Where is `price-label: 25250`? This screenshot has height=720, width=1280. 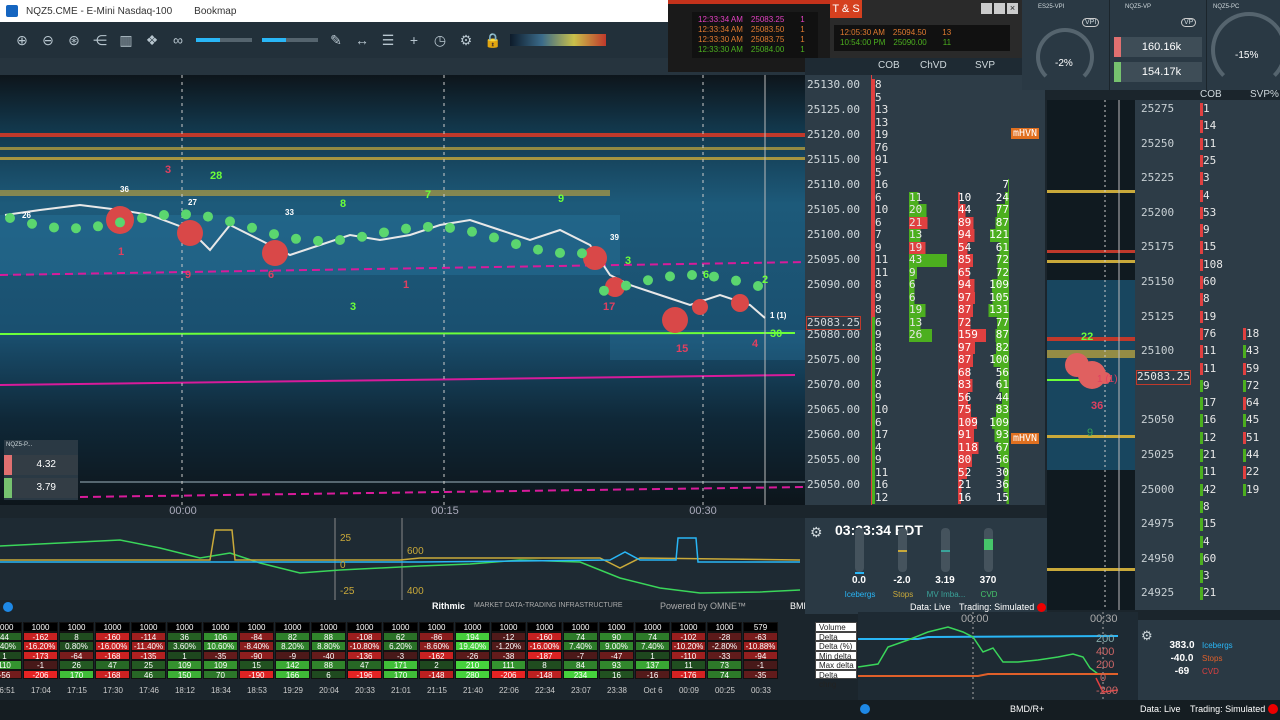
price-label: 25250 is located at coordinates (1158, 143).